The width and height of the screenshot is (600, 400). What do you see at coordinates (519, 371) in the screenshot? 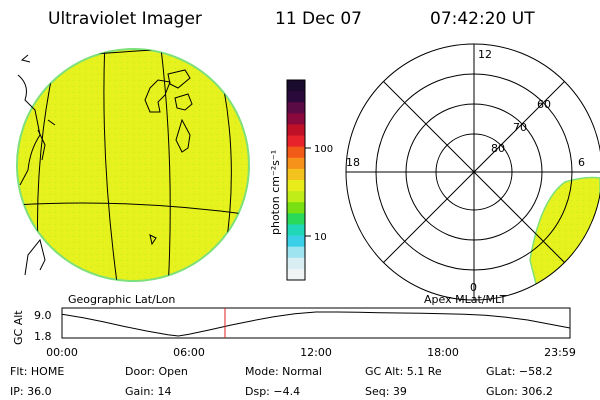
I see `status-glat: GLat: −58.2` at bounding box center [519, 371].